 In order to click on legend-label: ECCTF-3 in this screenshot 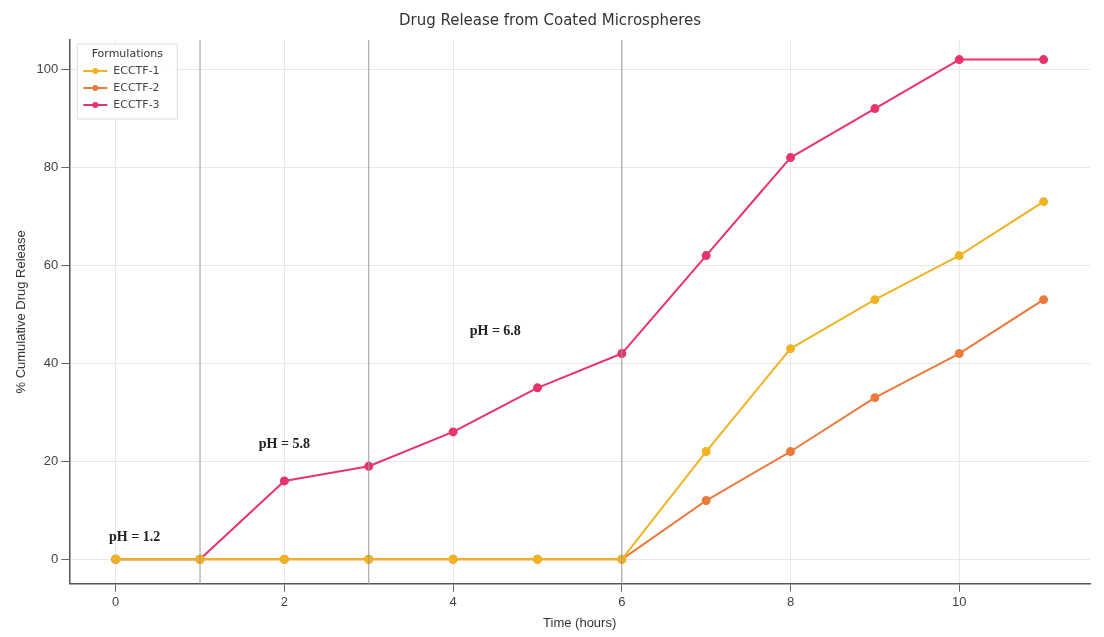, I will do `click(136, 104)`.